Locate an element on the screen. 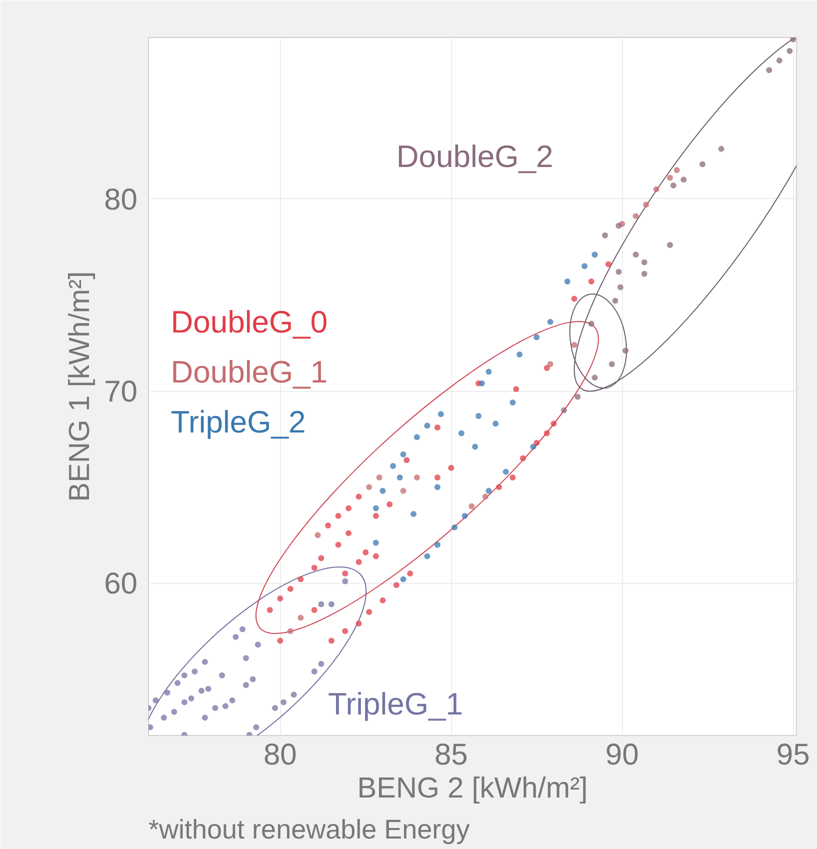  text: DoubleG_2 is located at coordinates (475, 156).